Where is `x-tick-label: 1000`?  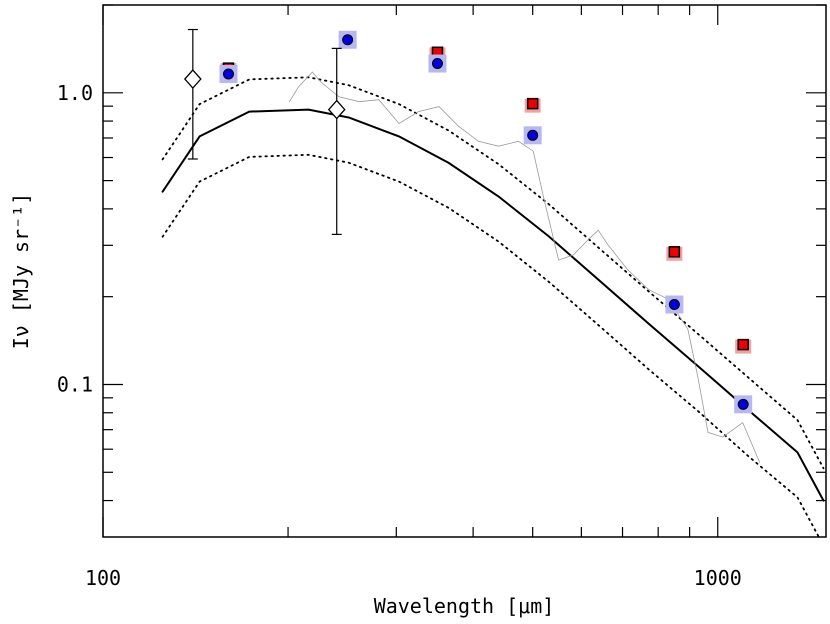
x-tick-label: 1000 is located at coordinates (718, 578).